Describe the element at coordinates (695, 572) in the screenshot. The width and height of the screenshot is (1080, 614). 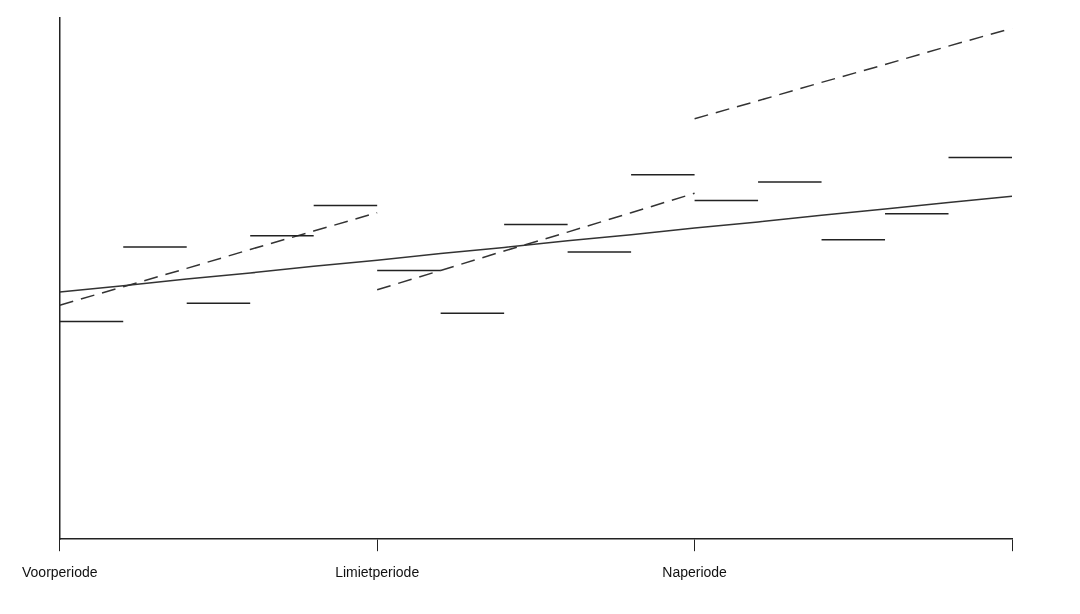
I see `x-tick-label: Naperiode` at that location.